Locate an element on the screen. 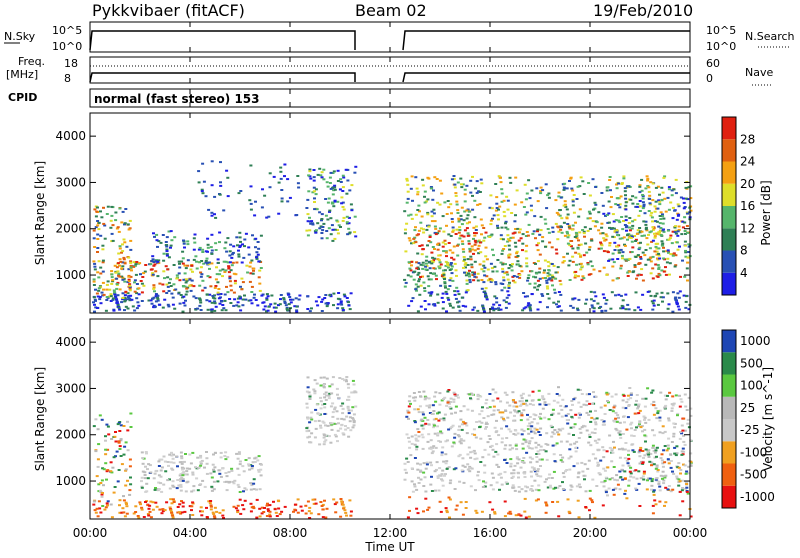 The width and height of the screenshot is (800, 558). freq-panel: Freq. [MHz] 18 8 60 0 Nave is located at coordinates (389, 70).